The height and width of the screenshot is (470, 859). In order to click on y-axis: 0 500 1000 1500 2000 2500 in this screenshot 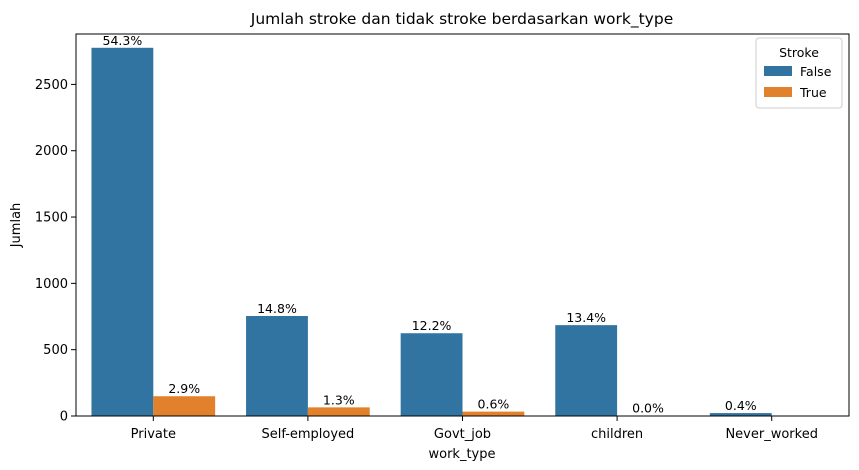, I will do `click(55, 251)`.